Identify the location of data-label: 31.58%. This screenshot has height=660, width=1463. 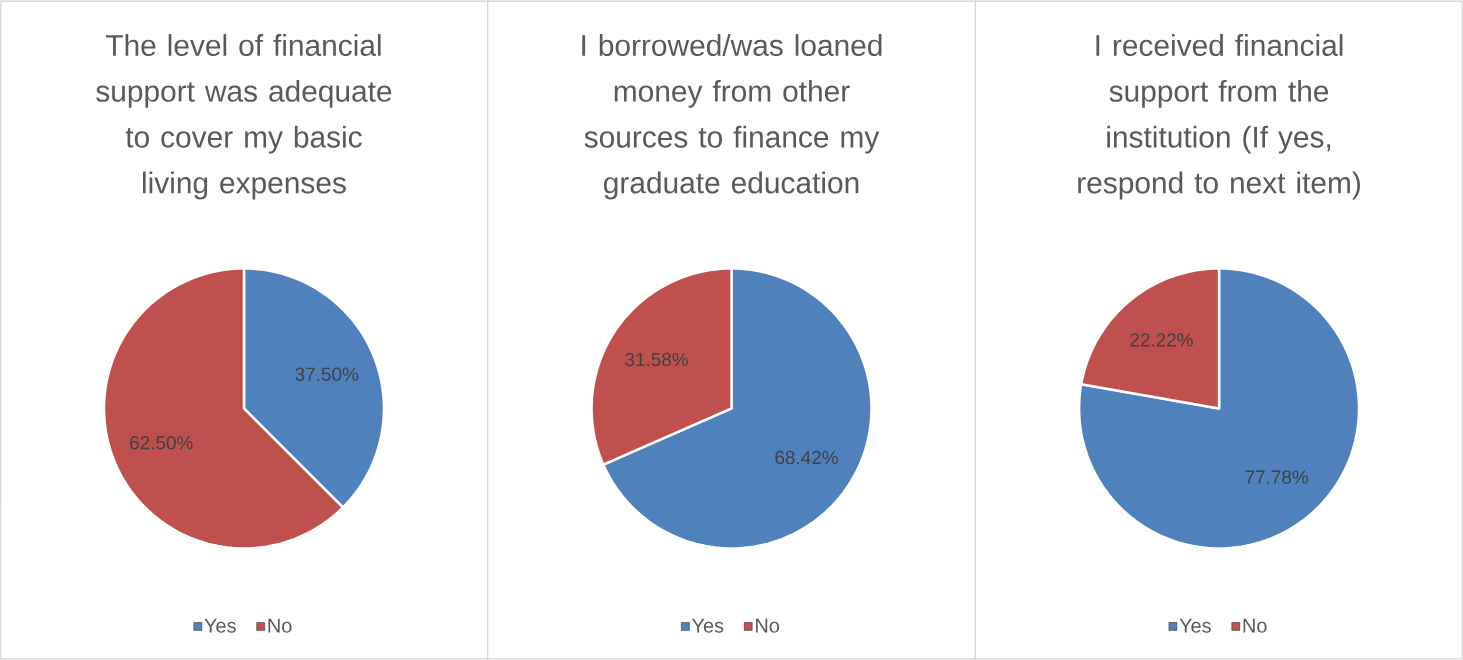
(656, 359).